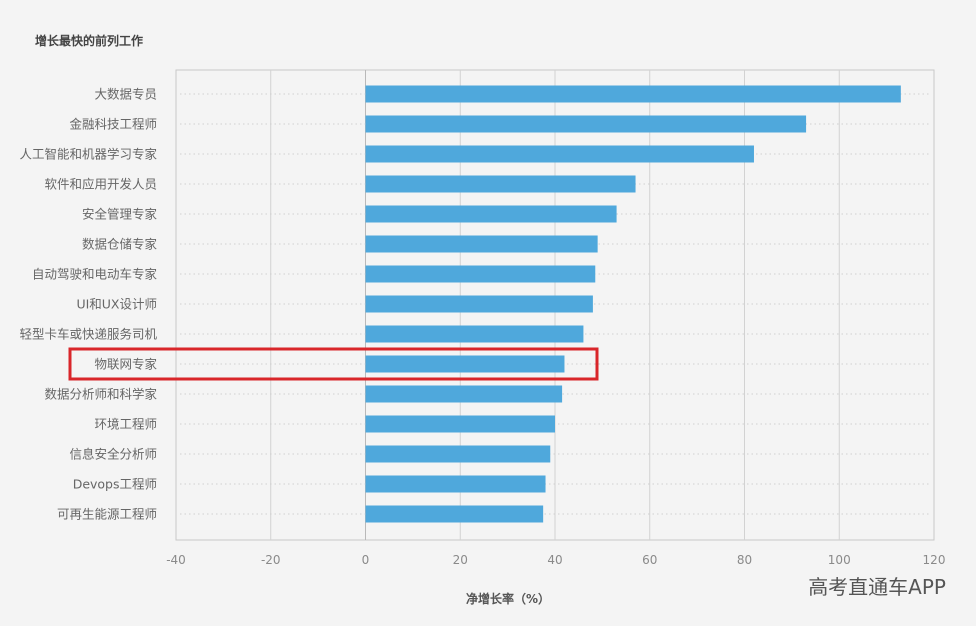 The width and height of the screenshot is (976, 626). I want to click on category-label: 数据分析师和科学家, so click(100, 394).